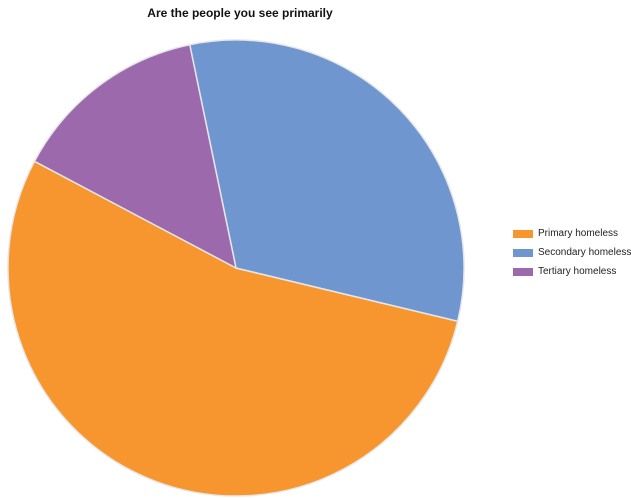  I want to click on pie-slice-tertiary-homeless, so click(135, 156).